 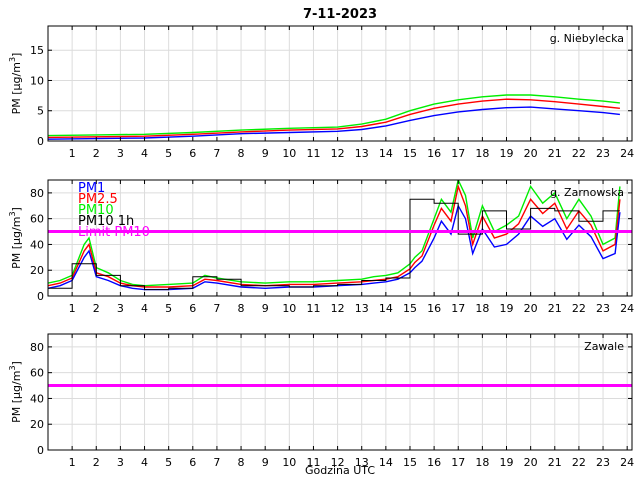 What do you see at coordinates (334, 123) in the screenshot?
I see `series-pm1` at bounding box center [334, 123].